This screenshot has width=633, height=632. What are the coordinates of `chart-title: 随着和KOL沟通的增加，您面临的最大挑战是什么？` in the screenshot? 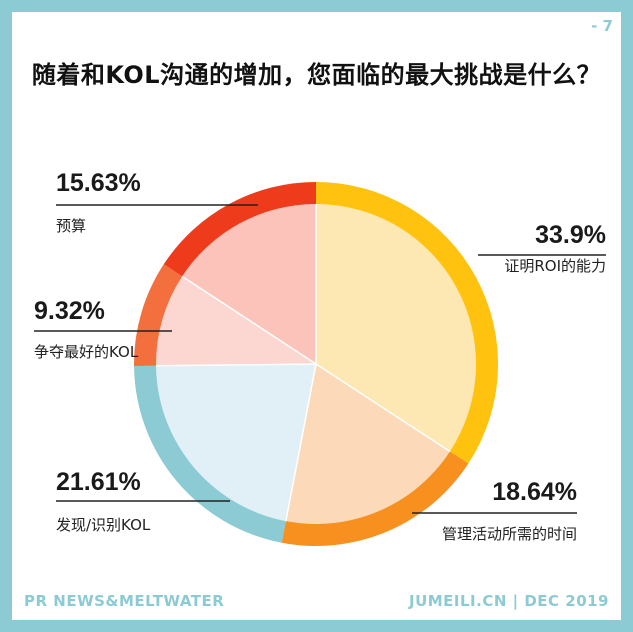 It's located at (316, 75).